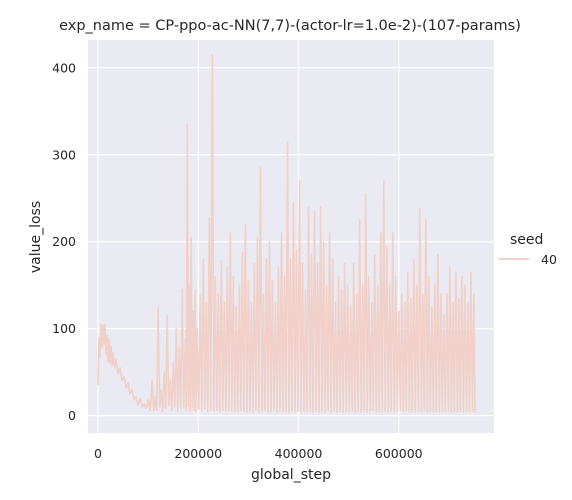 This screenshot has width=572, height=500. What do you see at coordinates (528, 249) in the screenshot?
I see `legend: seed 40` at bounding box center [528, 249].